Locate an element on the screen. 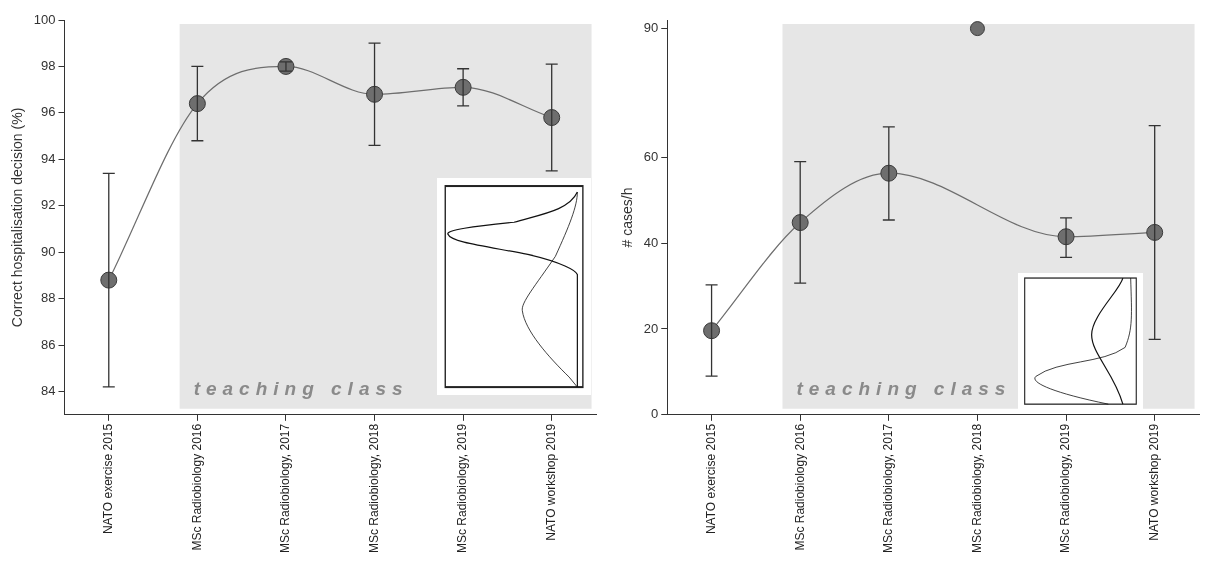 This screenshot has height=562, width=1213. y-tick-label: 98 is located at coordinates (48, 66).